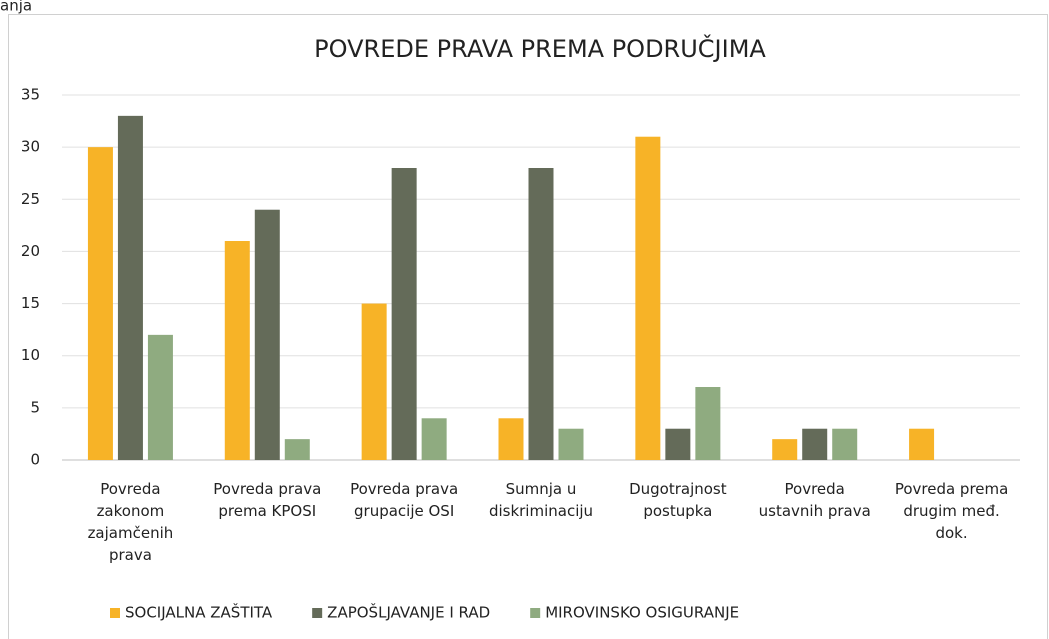 This screenshot has width=1049, height=639. Describe the element at coordinates (30, 199) in the screenshot. I see `y-tick-label: 25` at that location.